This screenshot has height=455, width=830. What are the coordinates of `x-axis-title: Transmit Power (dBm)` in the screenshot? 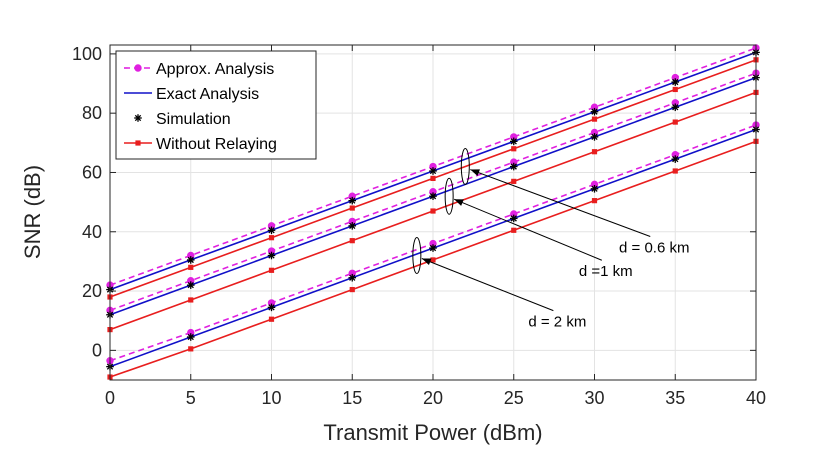 It's located at (432, 432).